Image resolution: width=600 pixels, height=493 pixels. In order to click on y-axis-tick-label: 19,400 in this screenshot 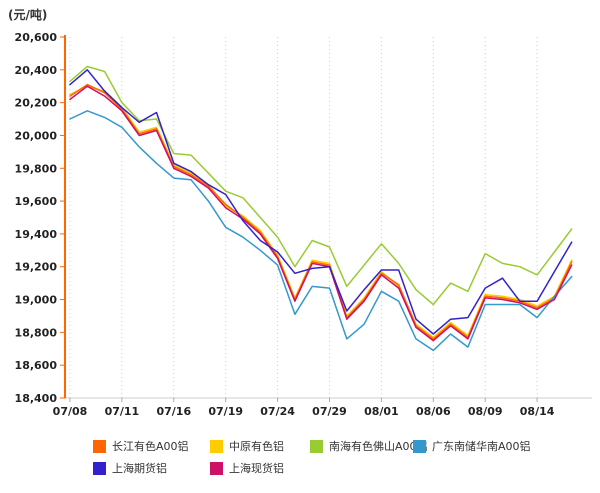, I will do `click(36, 234)`.